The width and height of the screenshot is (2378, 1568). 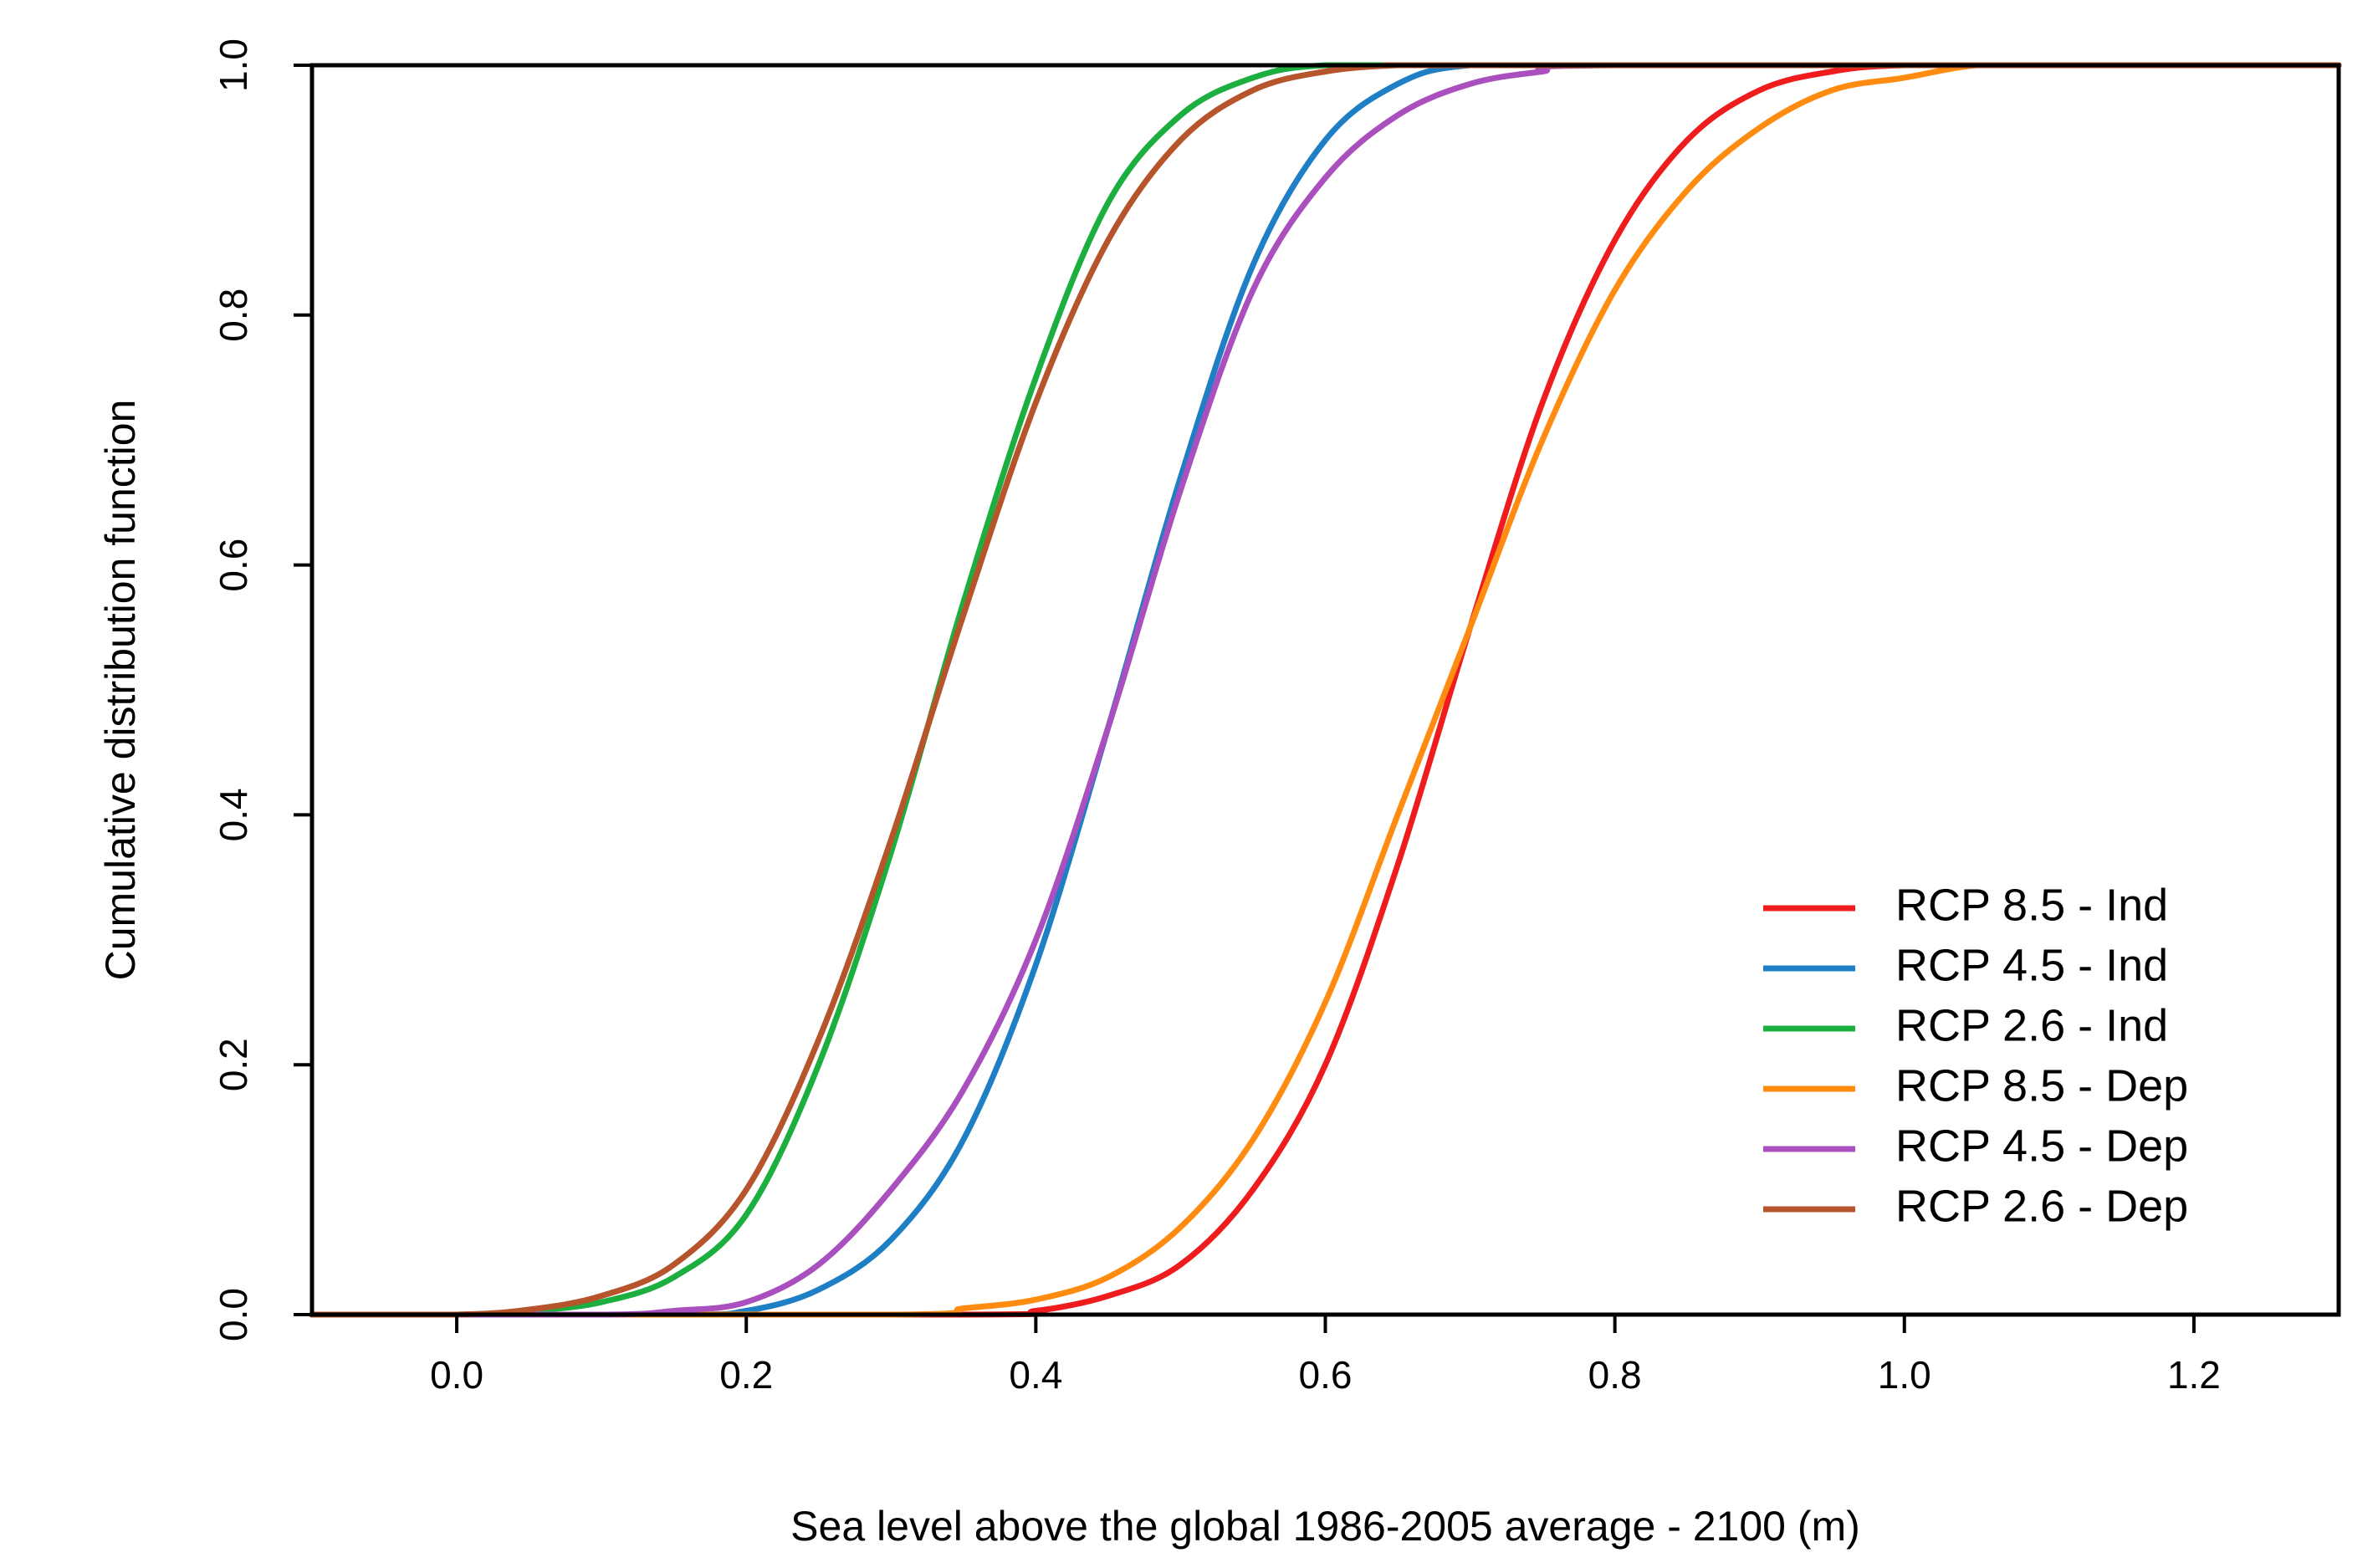 What do you see at coordinates (2041, 1146) in the screenshot?
I see `legend-label: RCP 4.5 - Dep` at bounding box center [2041, 1146].